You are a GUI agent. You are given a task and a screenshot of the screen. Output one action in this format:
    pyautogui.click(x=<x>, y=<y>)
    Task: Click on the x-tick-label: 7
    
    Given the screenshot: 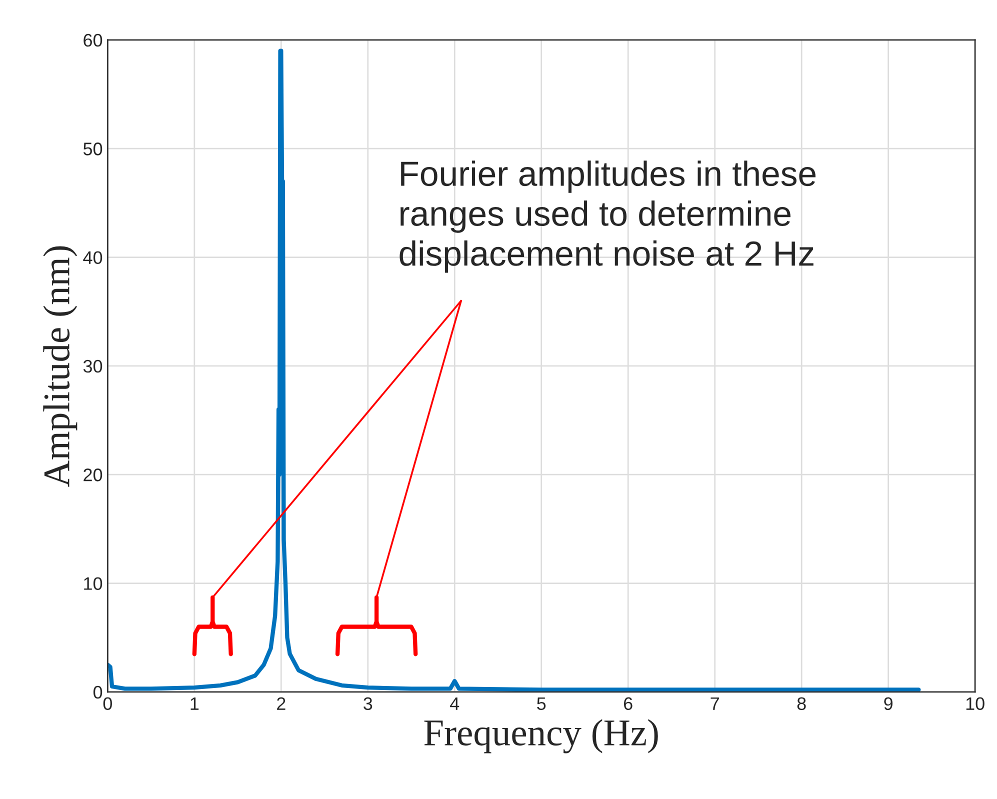 What is the action you would take?
    pyautogui.click(x=714, y=703)
    